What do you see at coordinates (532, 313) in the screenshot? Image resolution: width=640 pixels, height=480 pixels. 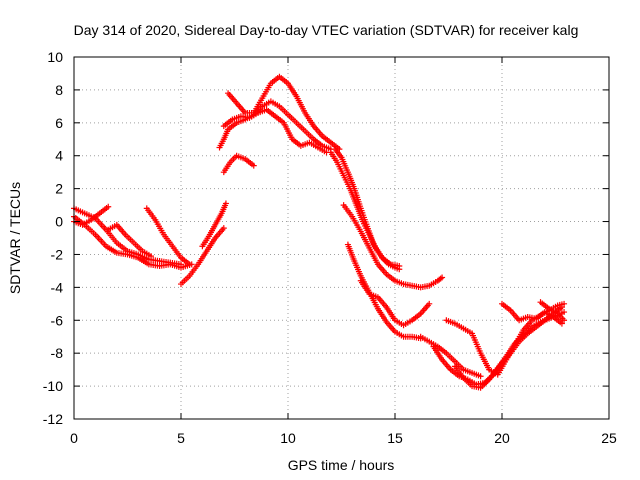 I see `series-s21` at bounding box center [532, 313].